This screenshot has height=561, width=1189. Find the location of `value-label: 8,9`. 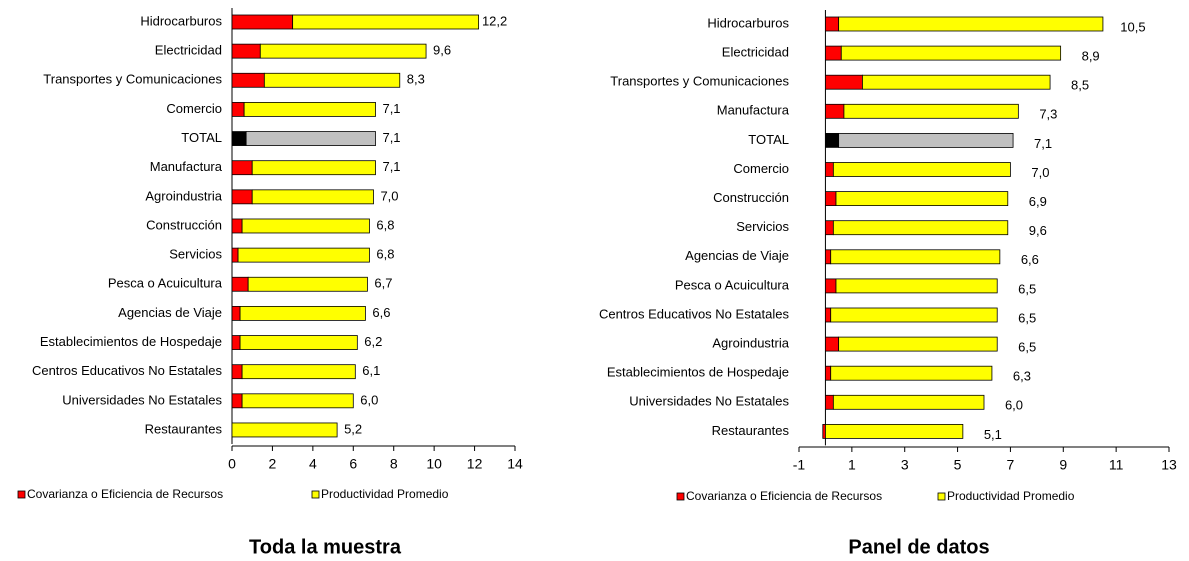

value-label: 8,9 is located at coordinates (1091, 56).